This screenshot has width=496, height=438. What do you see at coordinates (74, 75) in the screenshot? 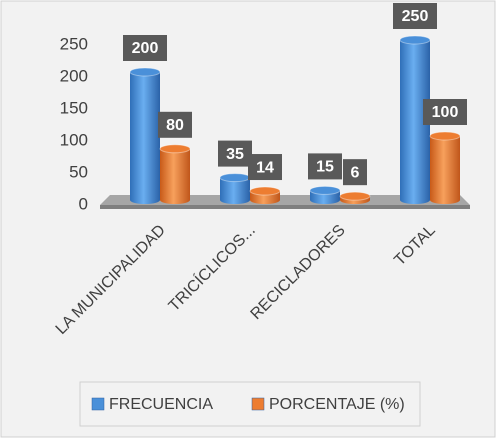
I see `y-tick-label: 200` at bounding box center [74, 75].